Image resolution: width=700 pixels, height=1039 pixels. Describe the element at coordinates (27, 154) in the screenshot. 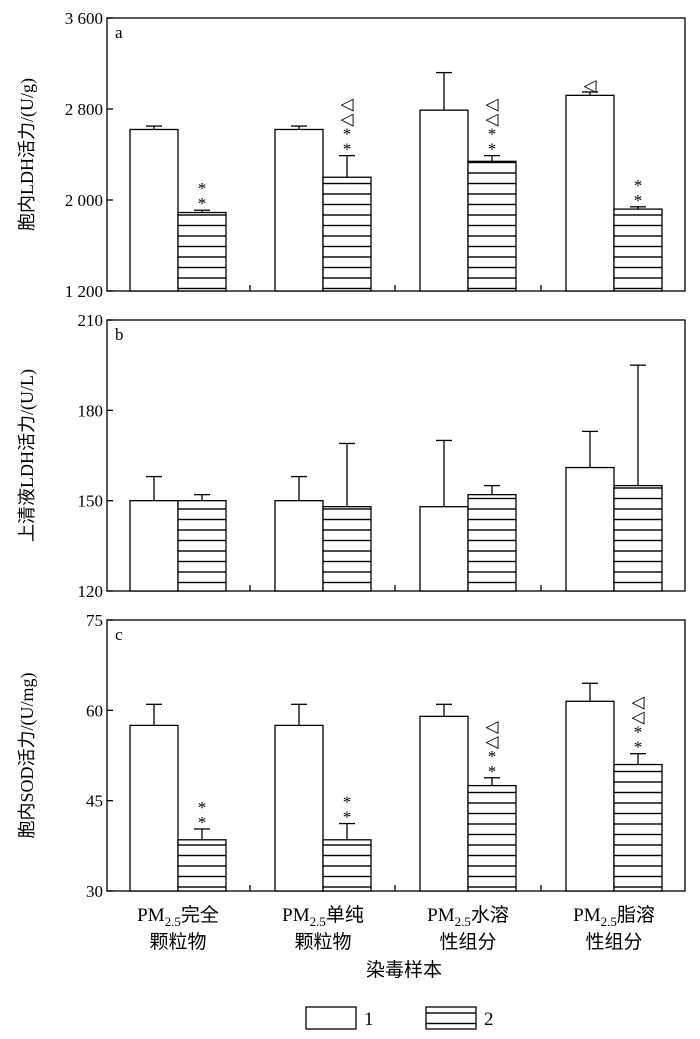

I see `y-axis-title: 胞内LDH活力/(U/g)` at that location.